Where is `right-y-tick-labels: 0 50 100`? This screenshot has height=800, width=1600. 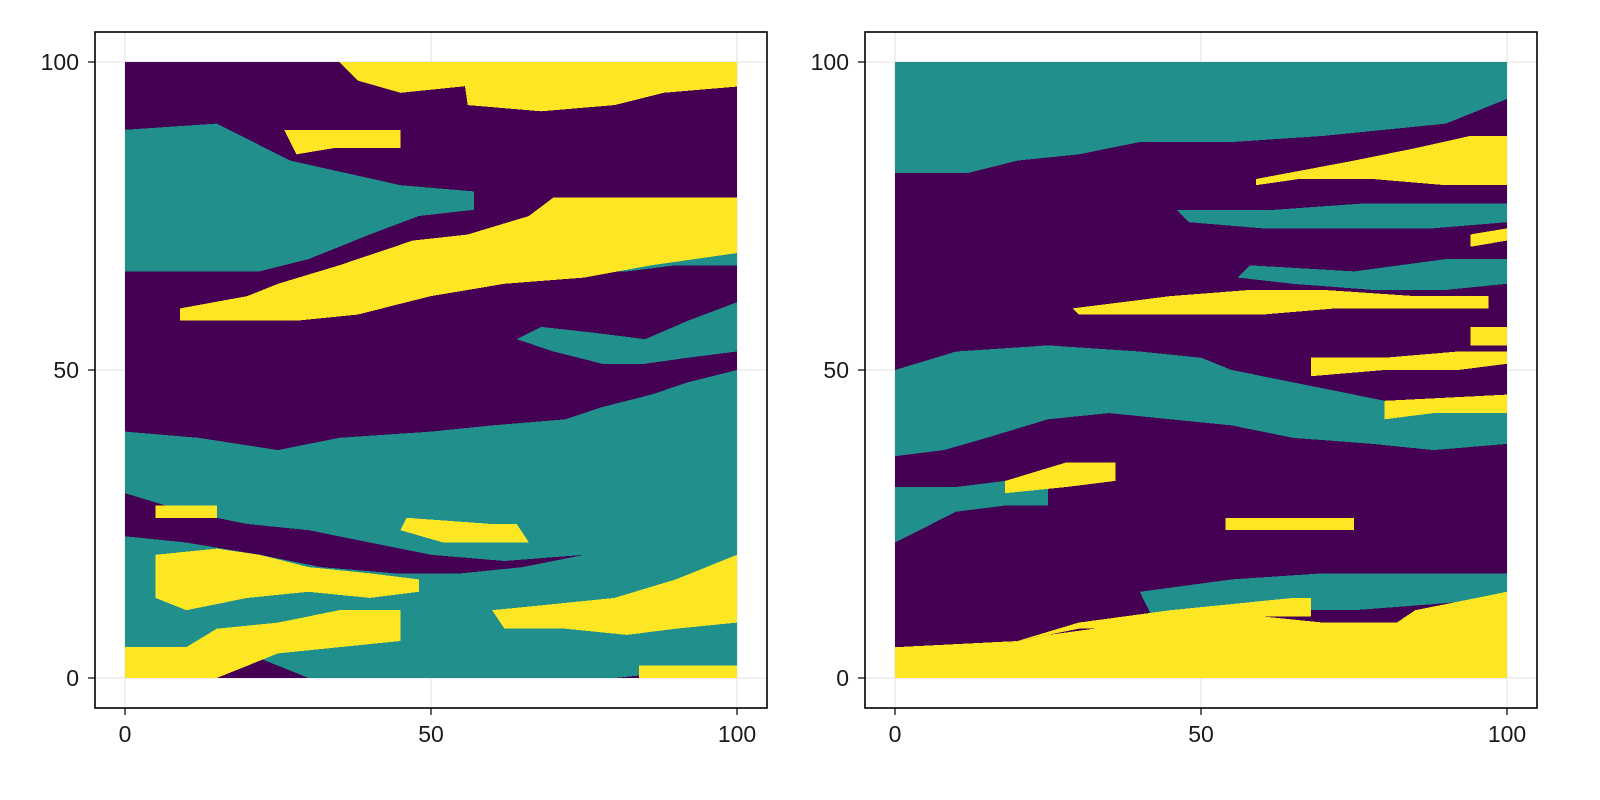 right-y-tick-labels: 0 50 100 is located at coordinates (830, 370).